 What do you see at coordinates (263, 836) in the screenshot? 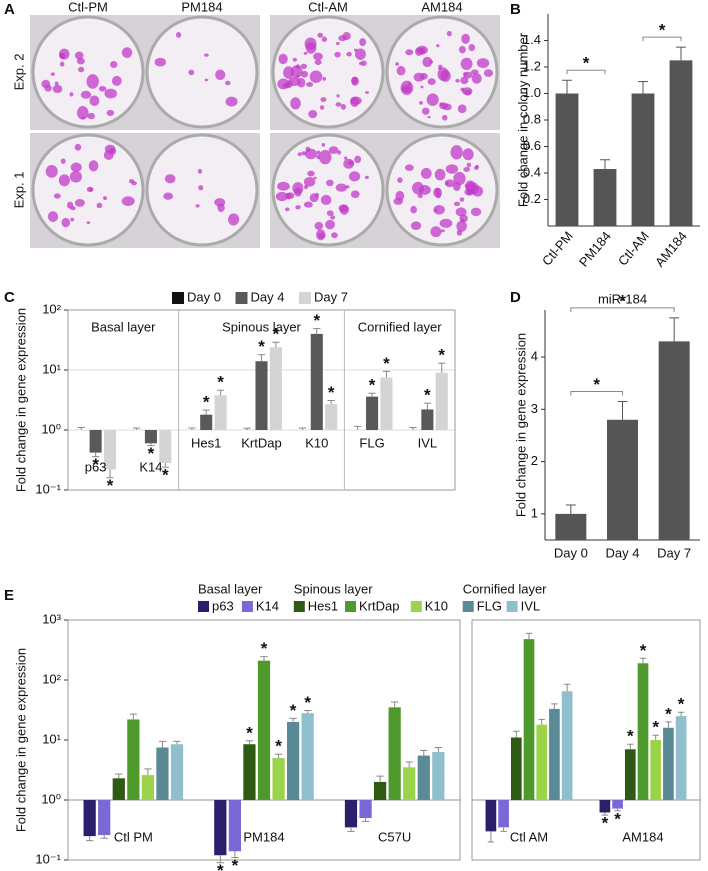
I see `x-tick-label: PM184` at bounding box center [263, 836].